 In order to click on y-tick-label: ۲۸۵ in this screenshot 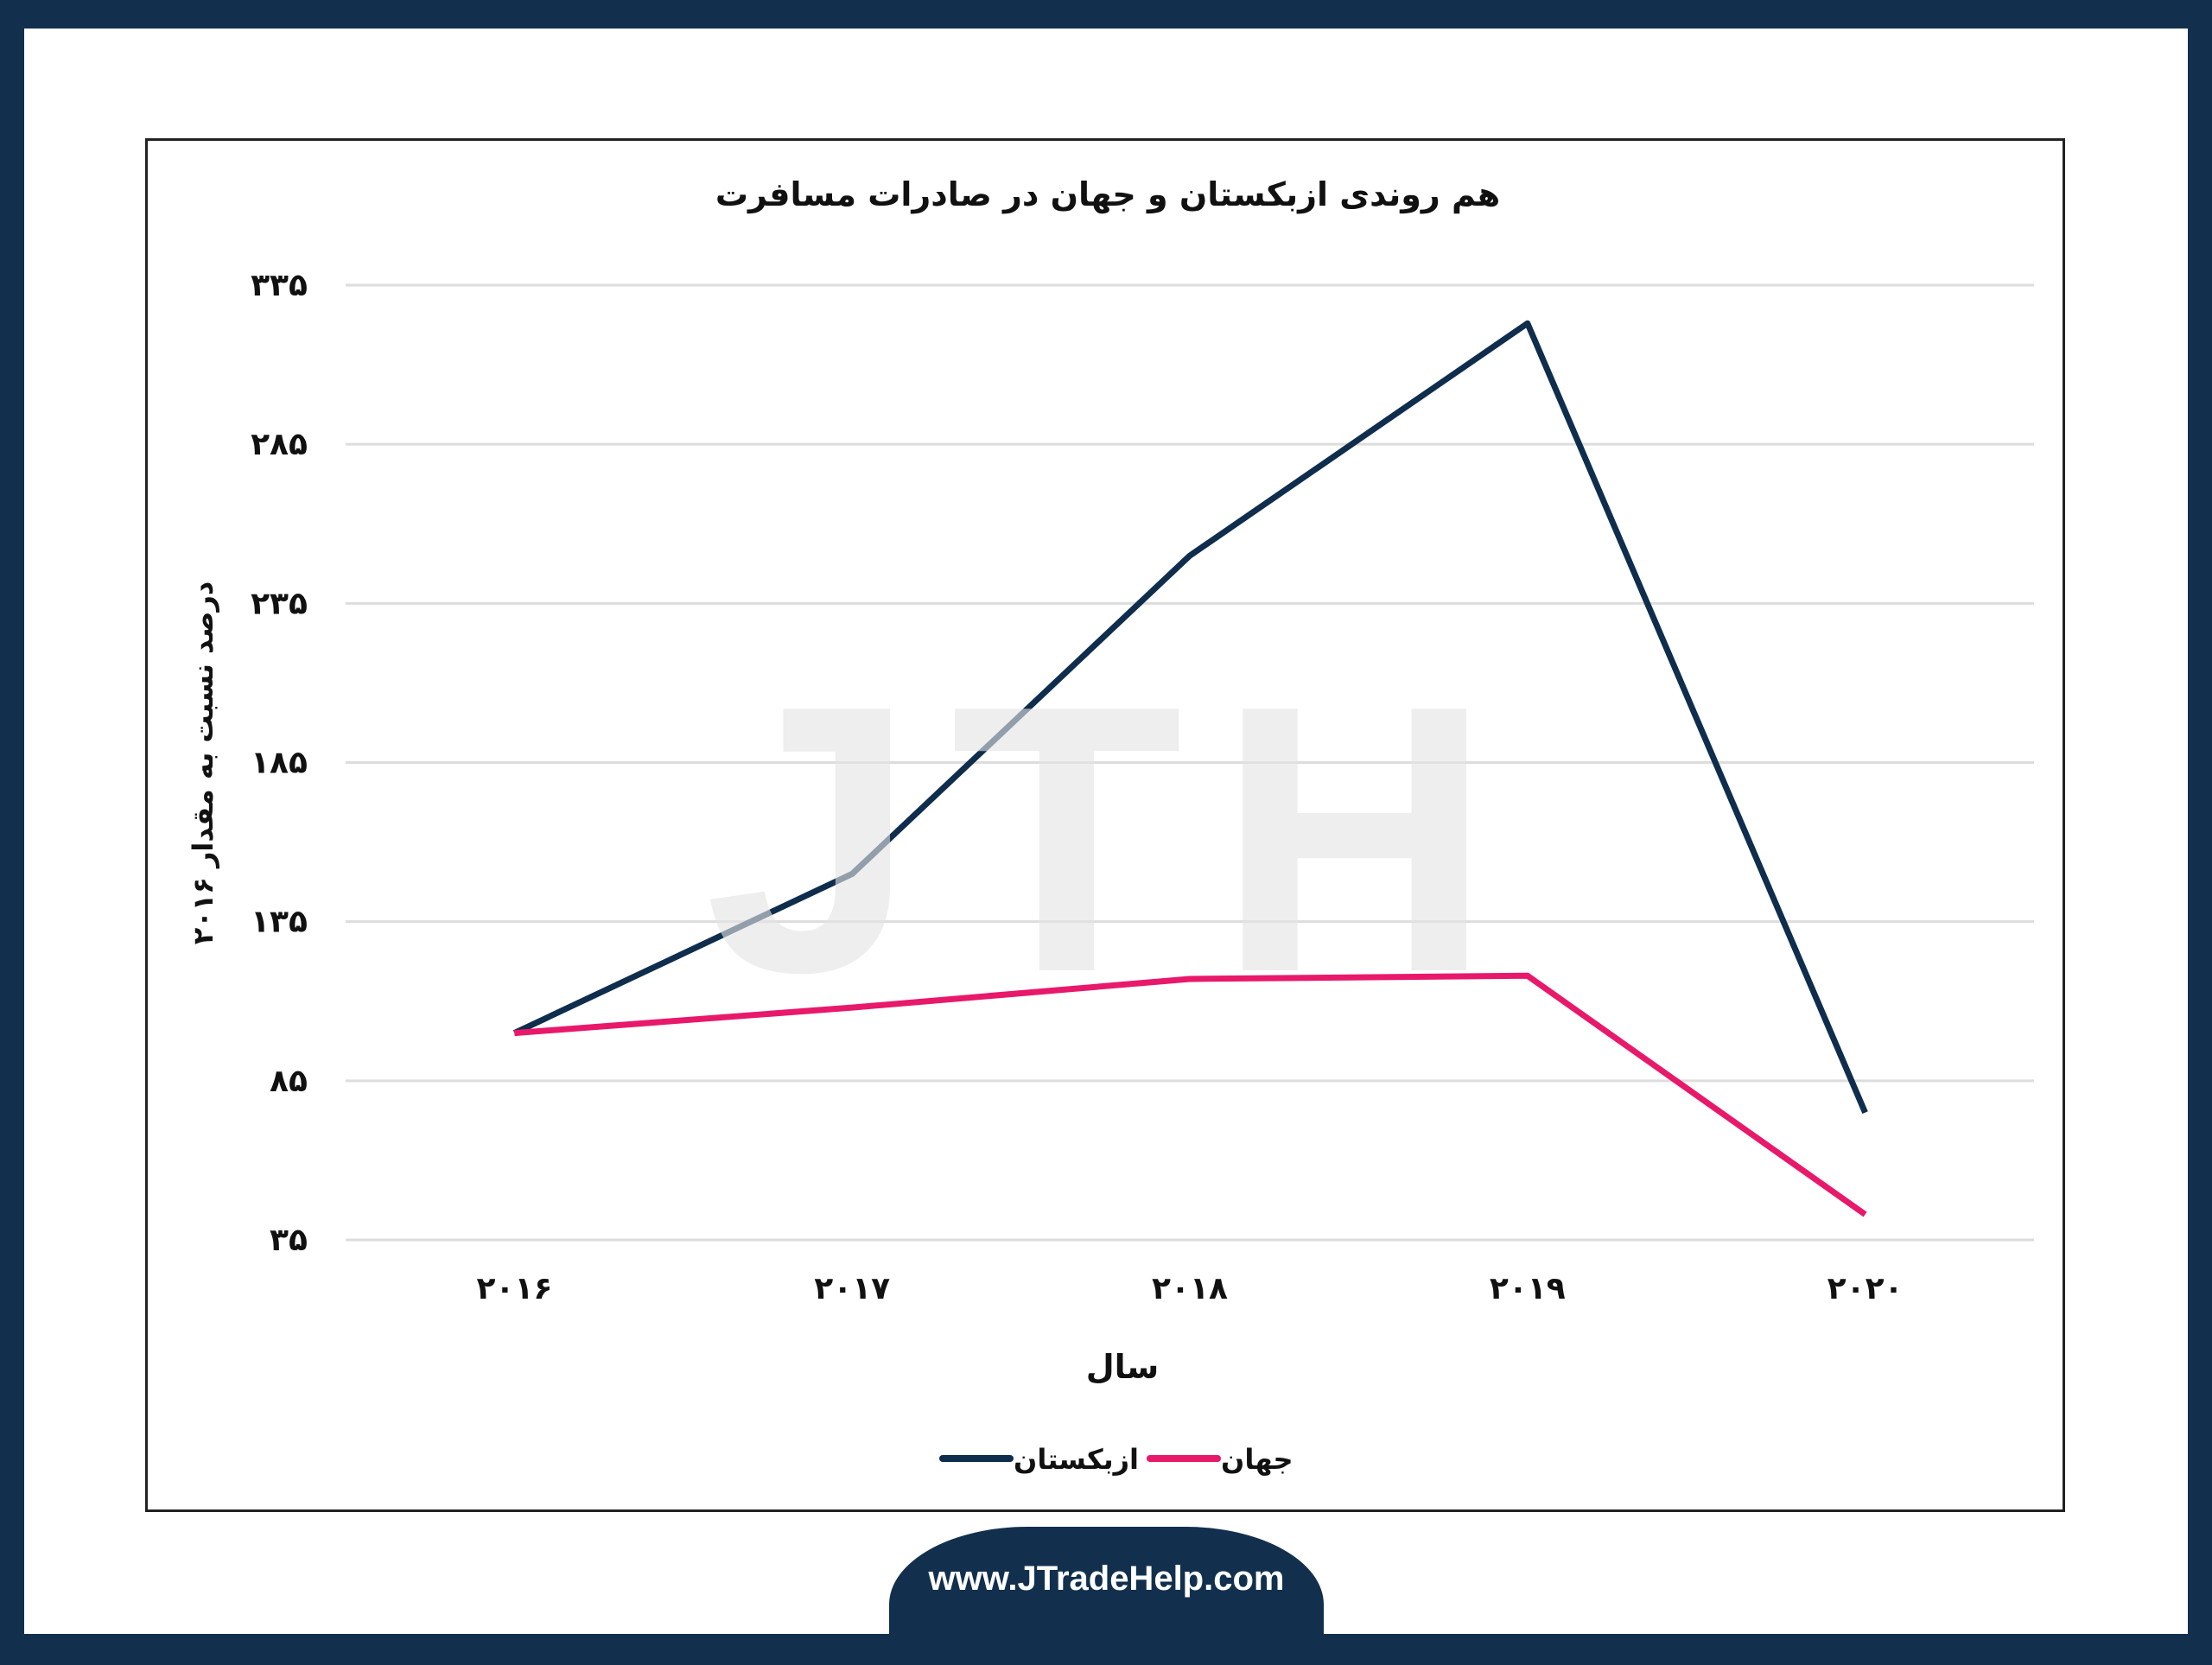, I will do `click(279, 444)`.